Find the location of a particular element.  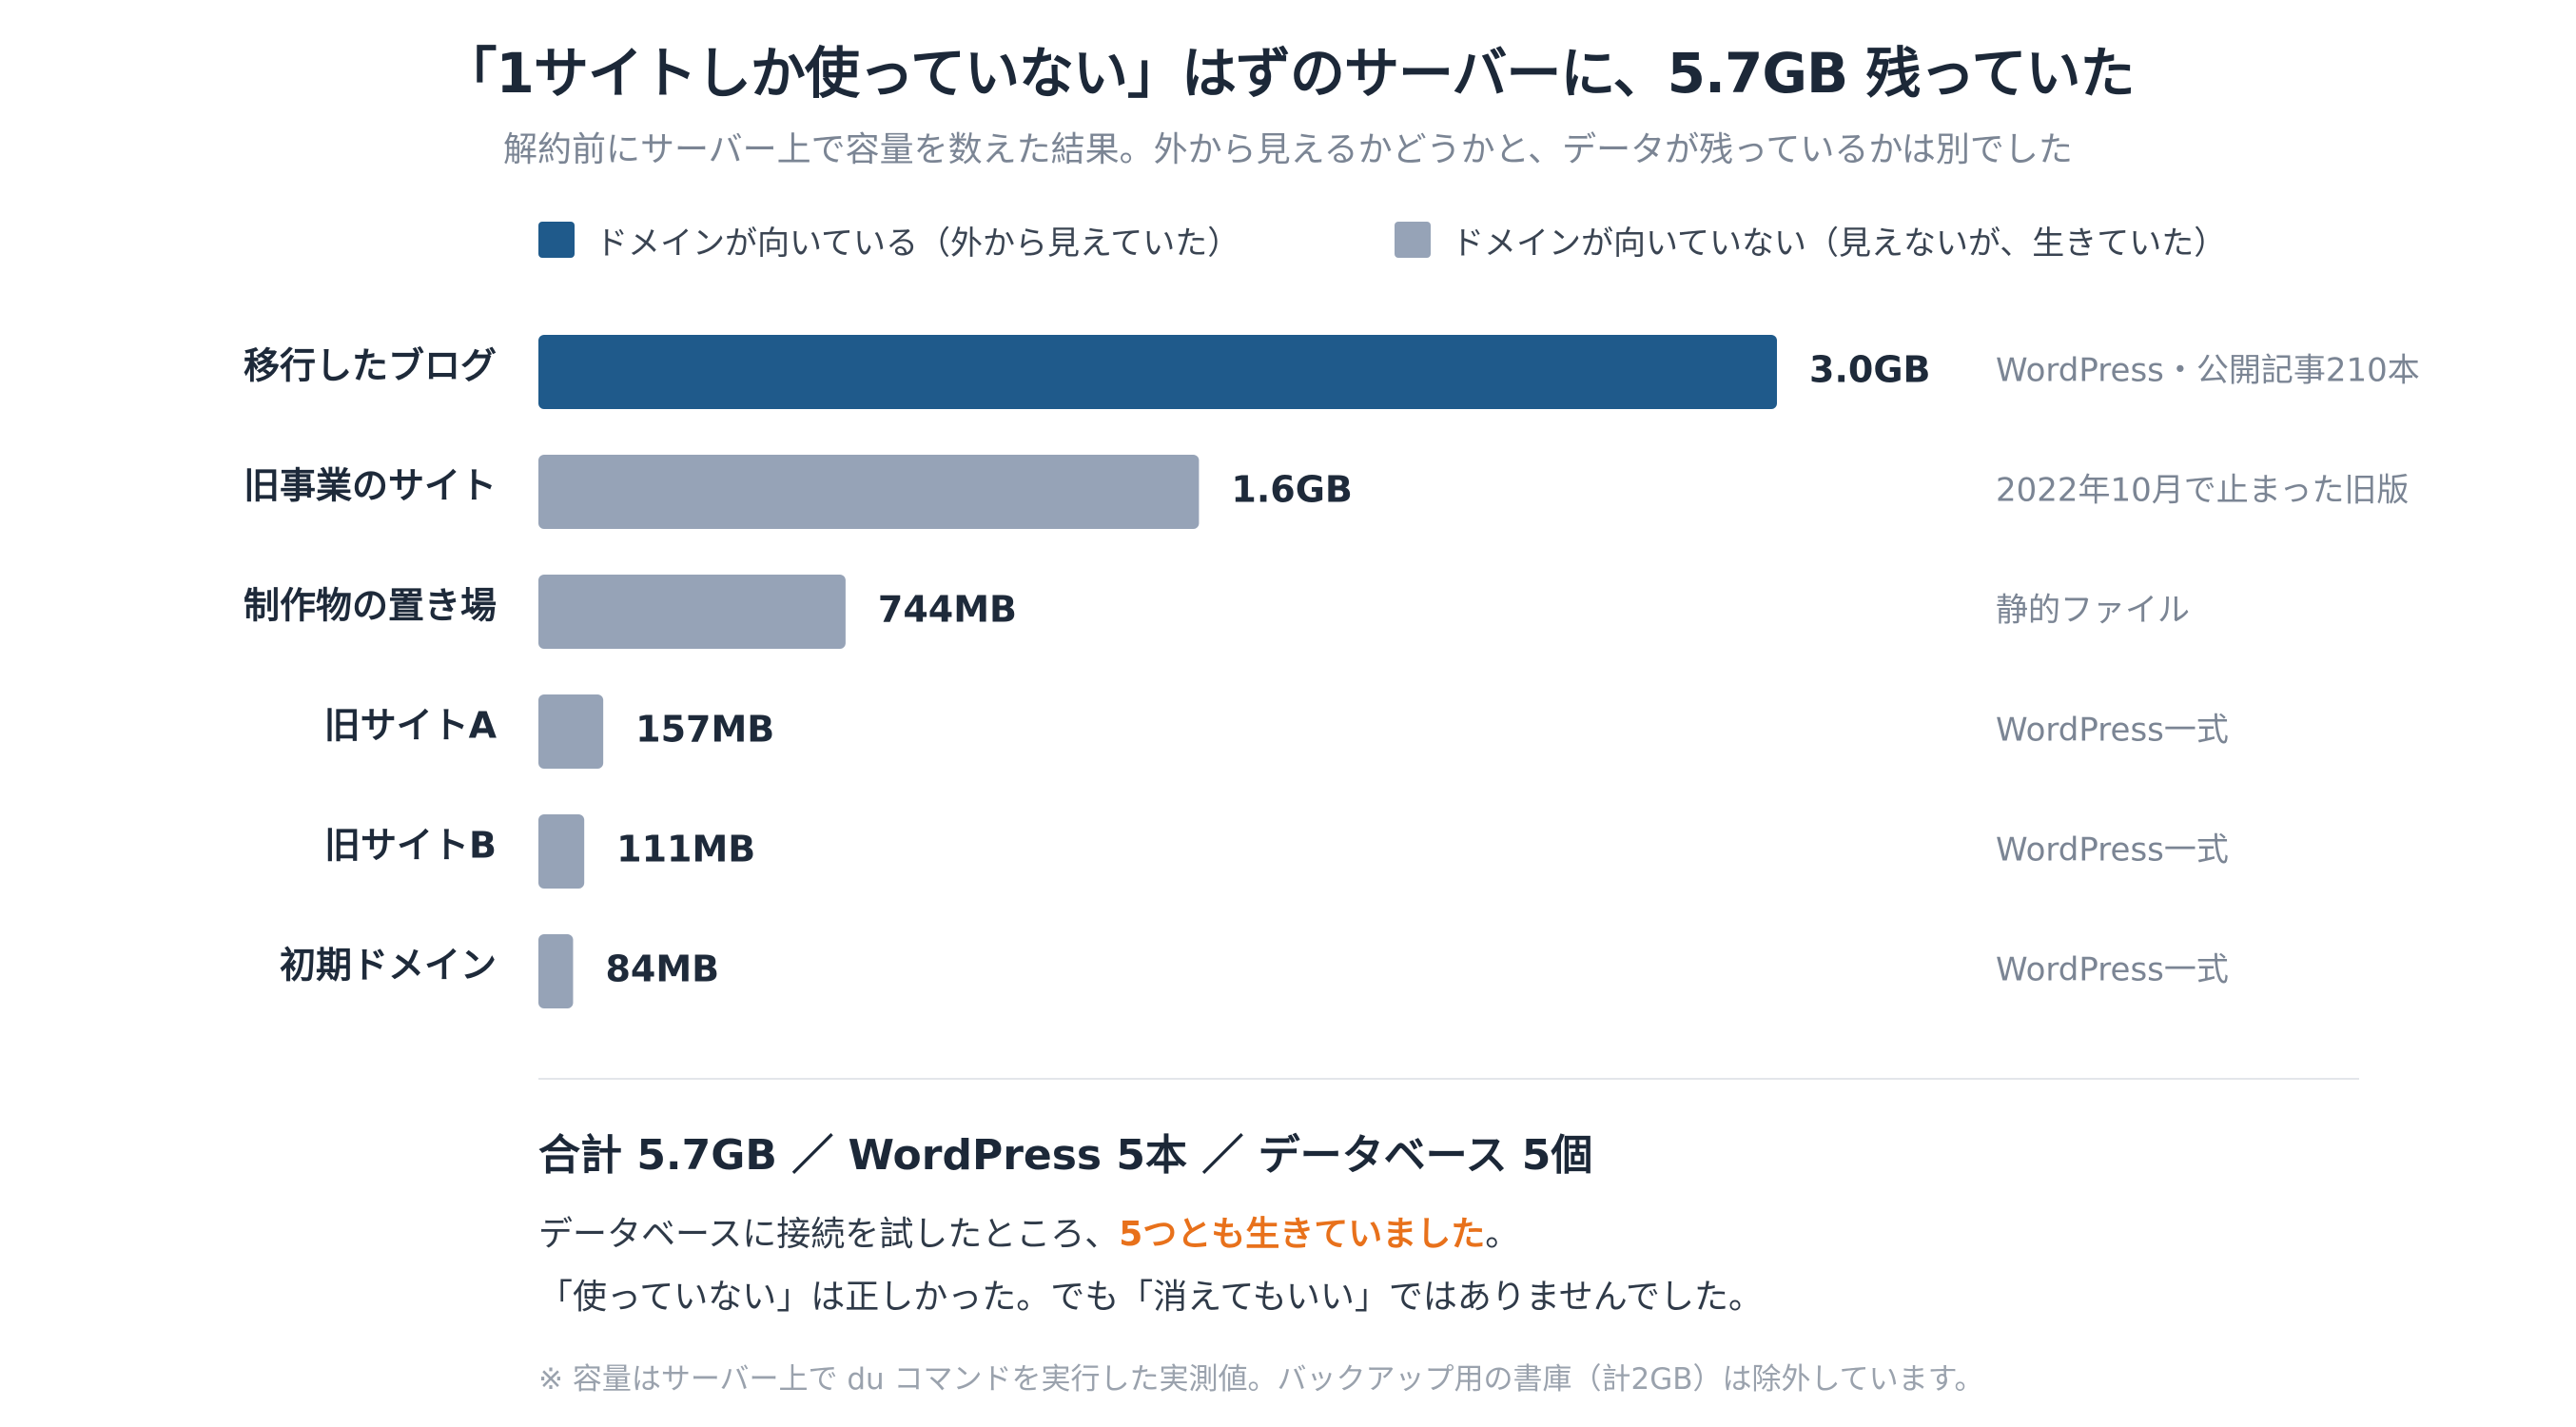

legend-swatch-pointed is located at coordinates (556, 240).